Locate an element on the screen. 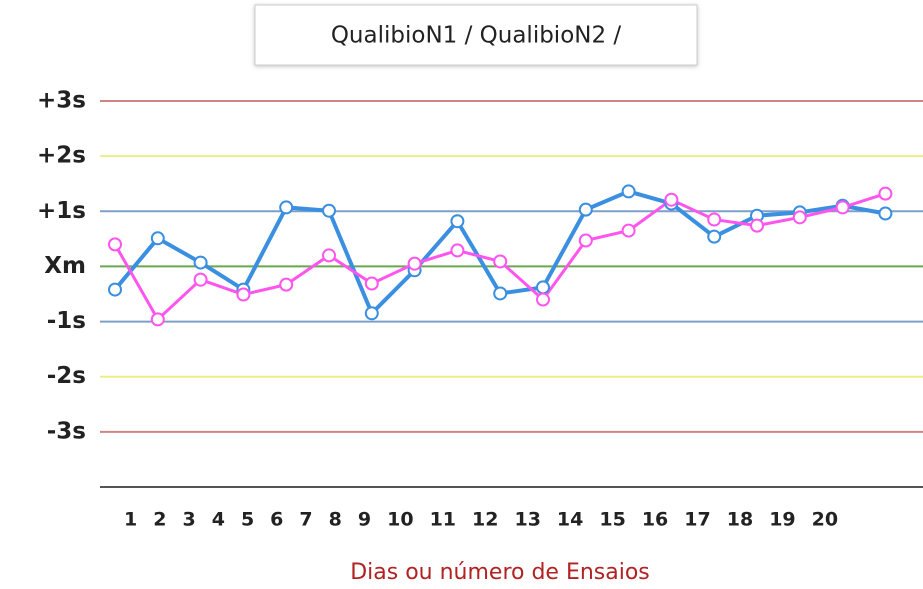 The image size is (923, 589). y-tick-label: +1s is located at coordinates (61, 211).